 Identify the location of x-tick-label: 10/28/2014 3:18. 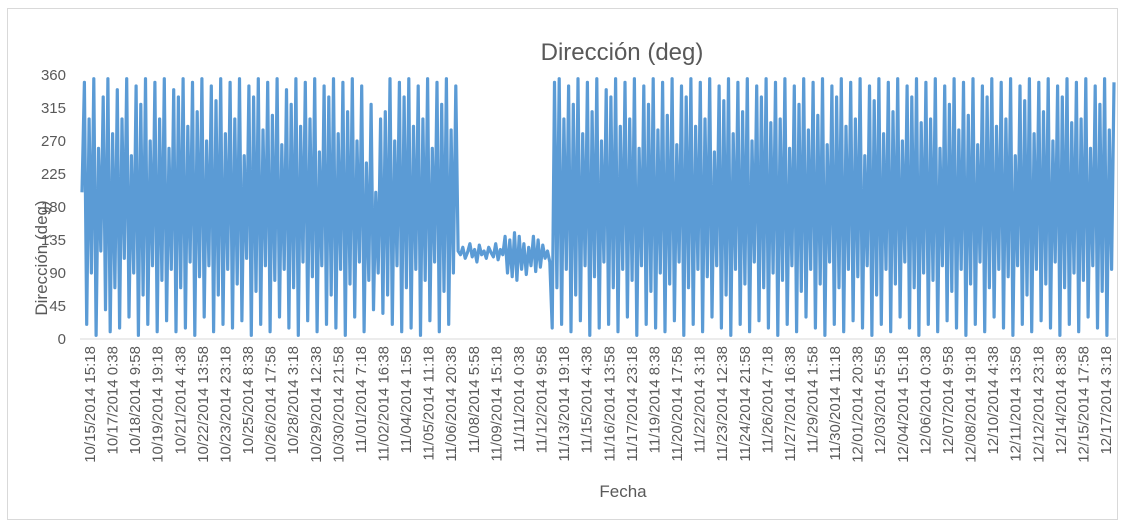
(293, 400).